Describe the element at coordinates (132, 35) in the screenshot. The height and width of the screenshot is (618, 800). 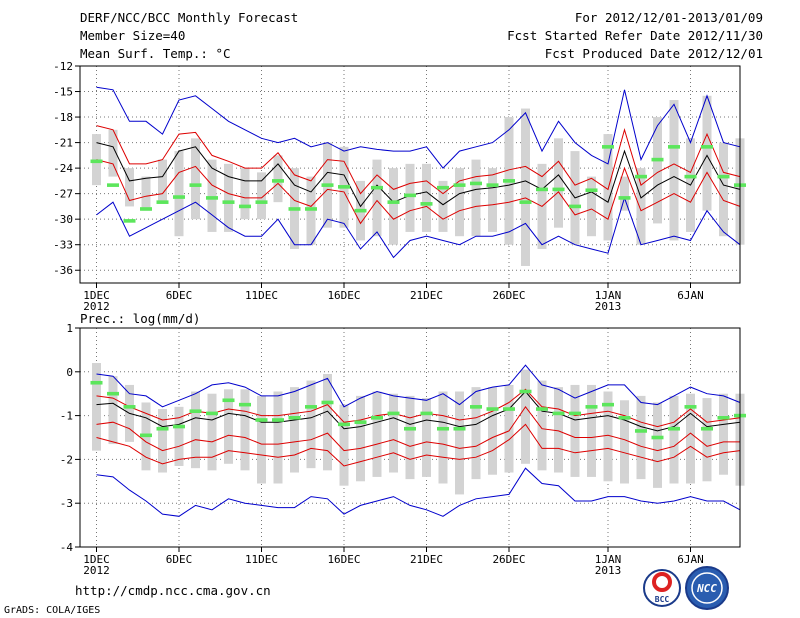
I see `member-size: Member Size=40` at that location.